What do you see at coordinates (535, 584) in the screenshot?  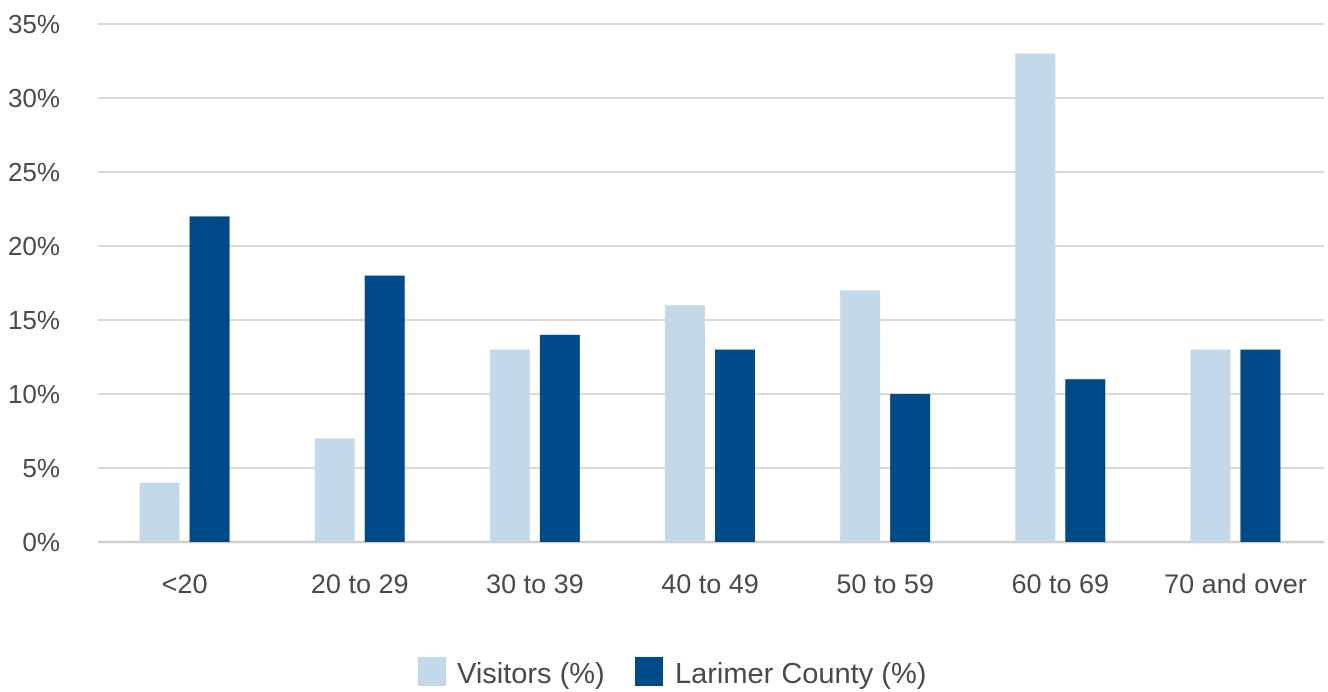 I see `x-category-label: 30 to 39` at bounding box center [535, 584].